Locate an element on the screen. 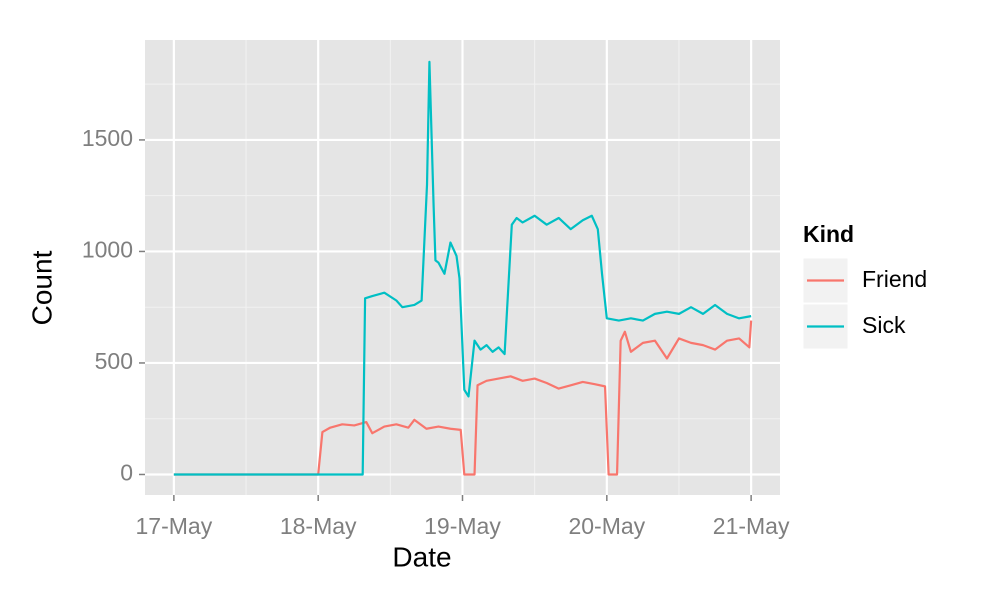 The width and height of the screenshot is (1000, 605). legend-label: Friend is located at coordinates (894, 279).